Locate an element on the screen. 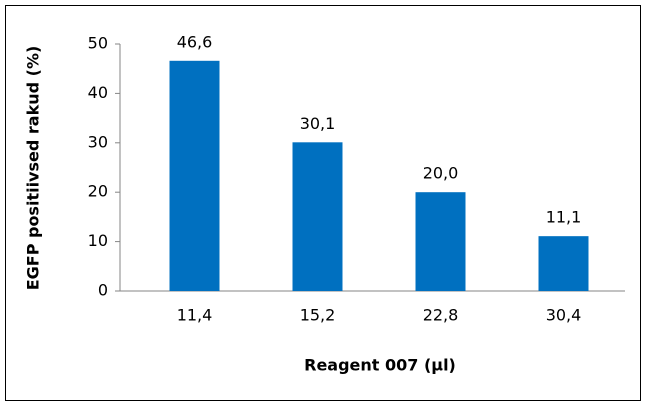 The image size is (647, 407). x-axis-label: Reagent 007 (µl) is located at coordinates (380, 365).